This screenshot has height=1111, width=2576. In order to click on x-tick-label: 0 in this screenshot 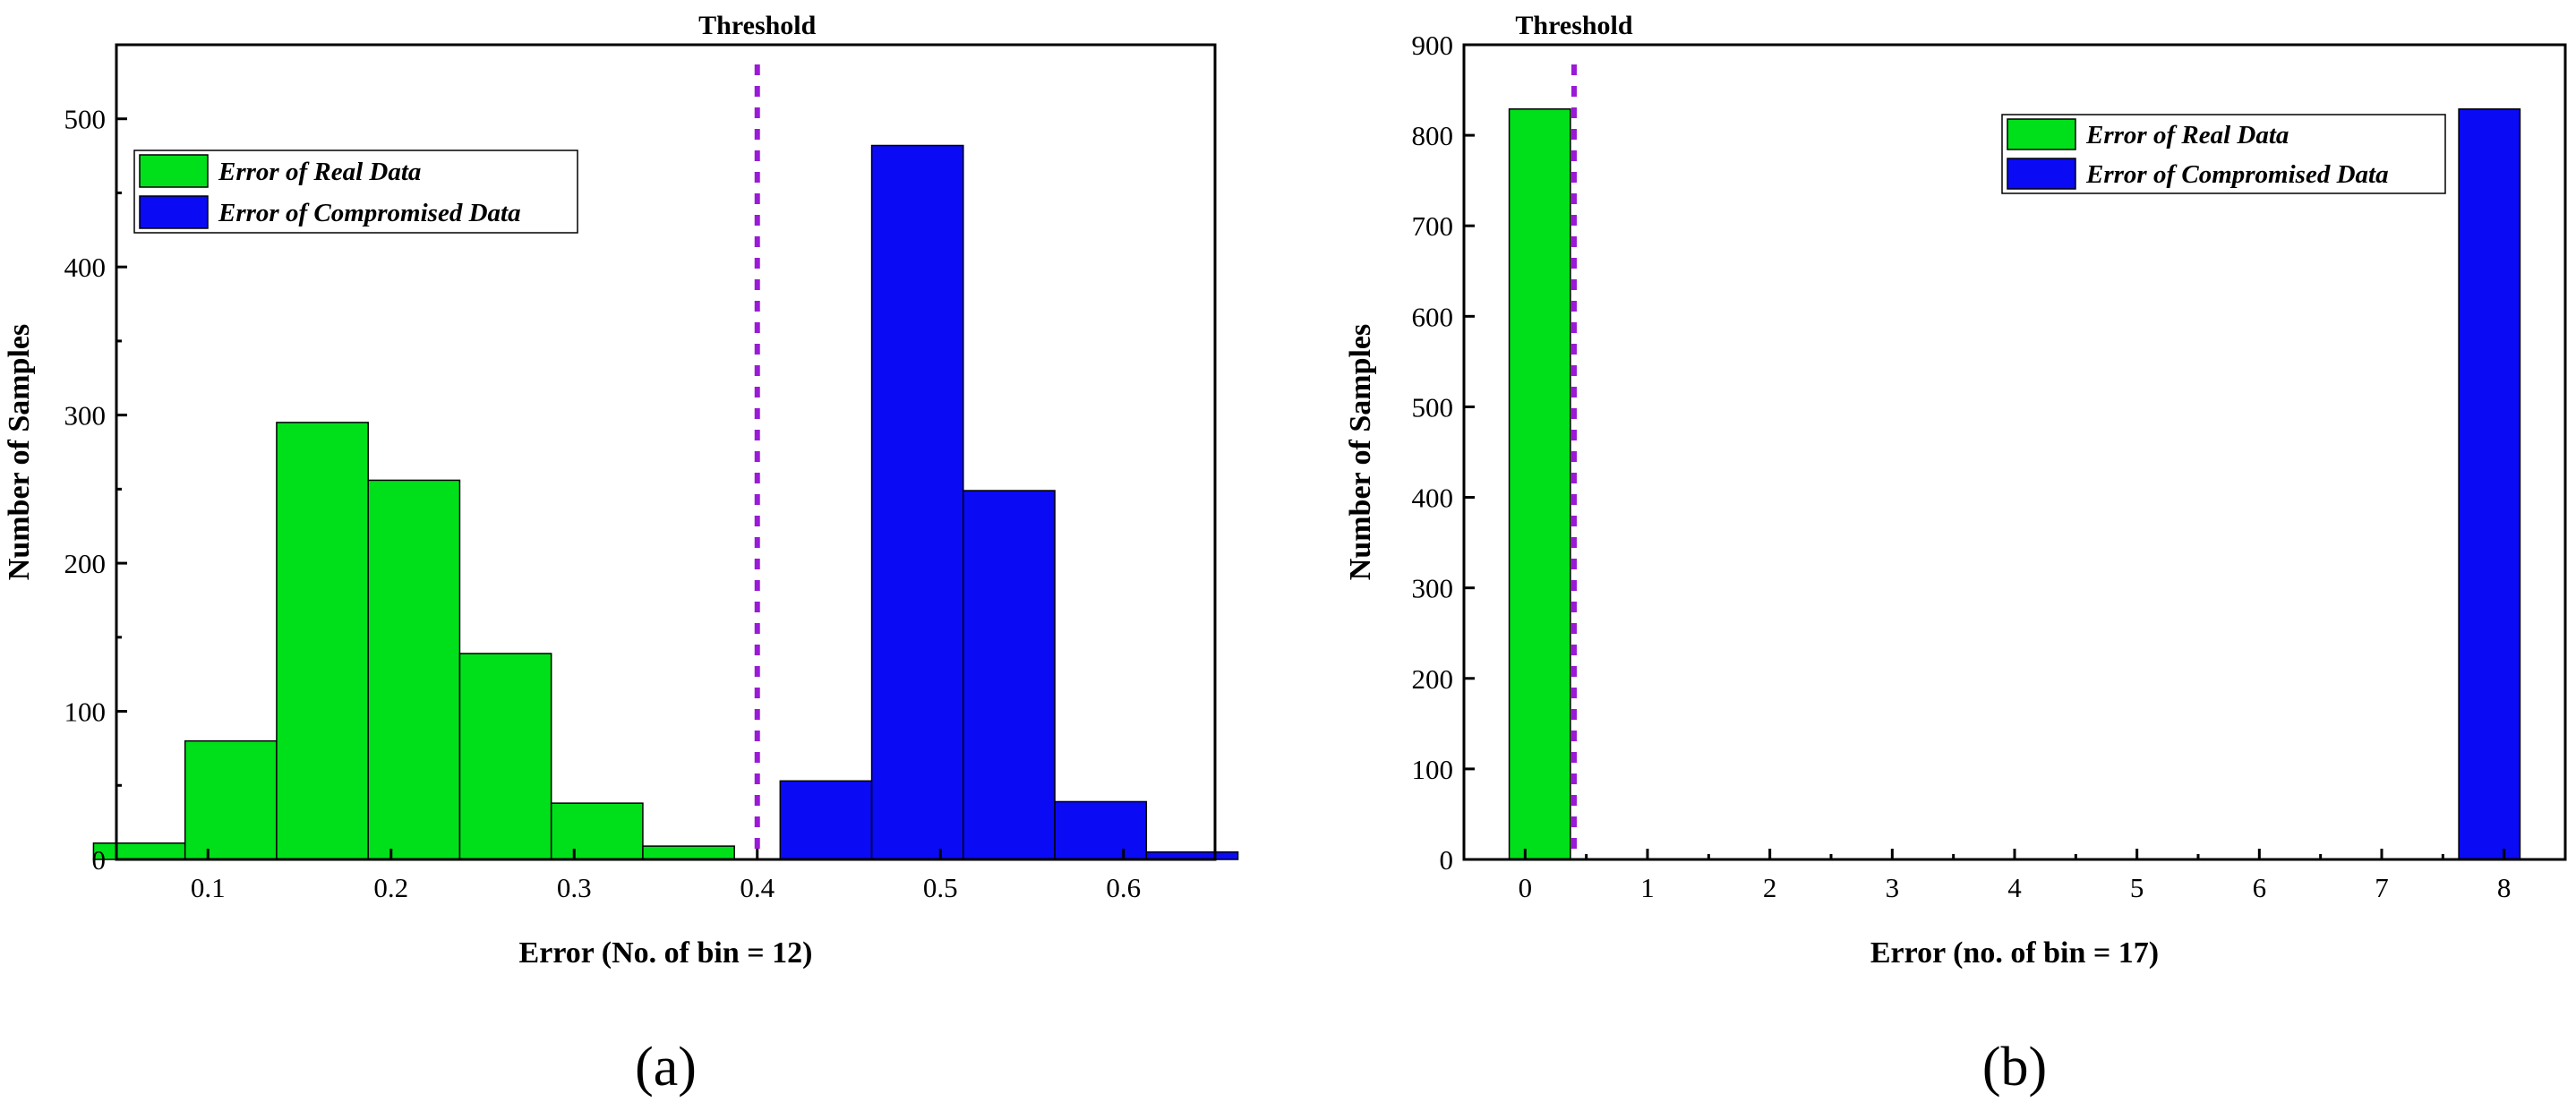, I will do `click(1526, 887)`.